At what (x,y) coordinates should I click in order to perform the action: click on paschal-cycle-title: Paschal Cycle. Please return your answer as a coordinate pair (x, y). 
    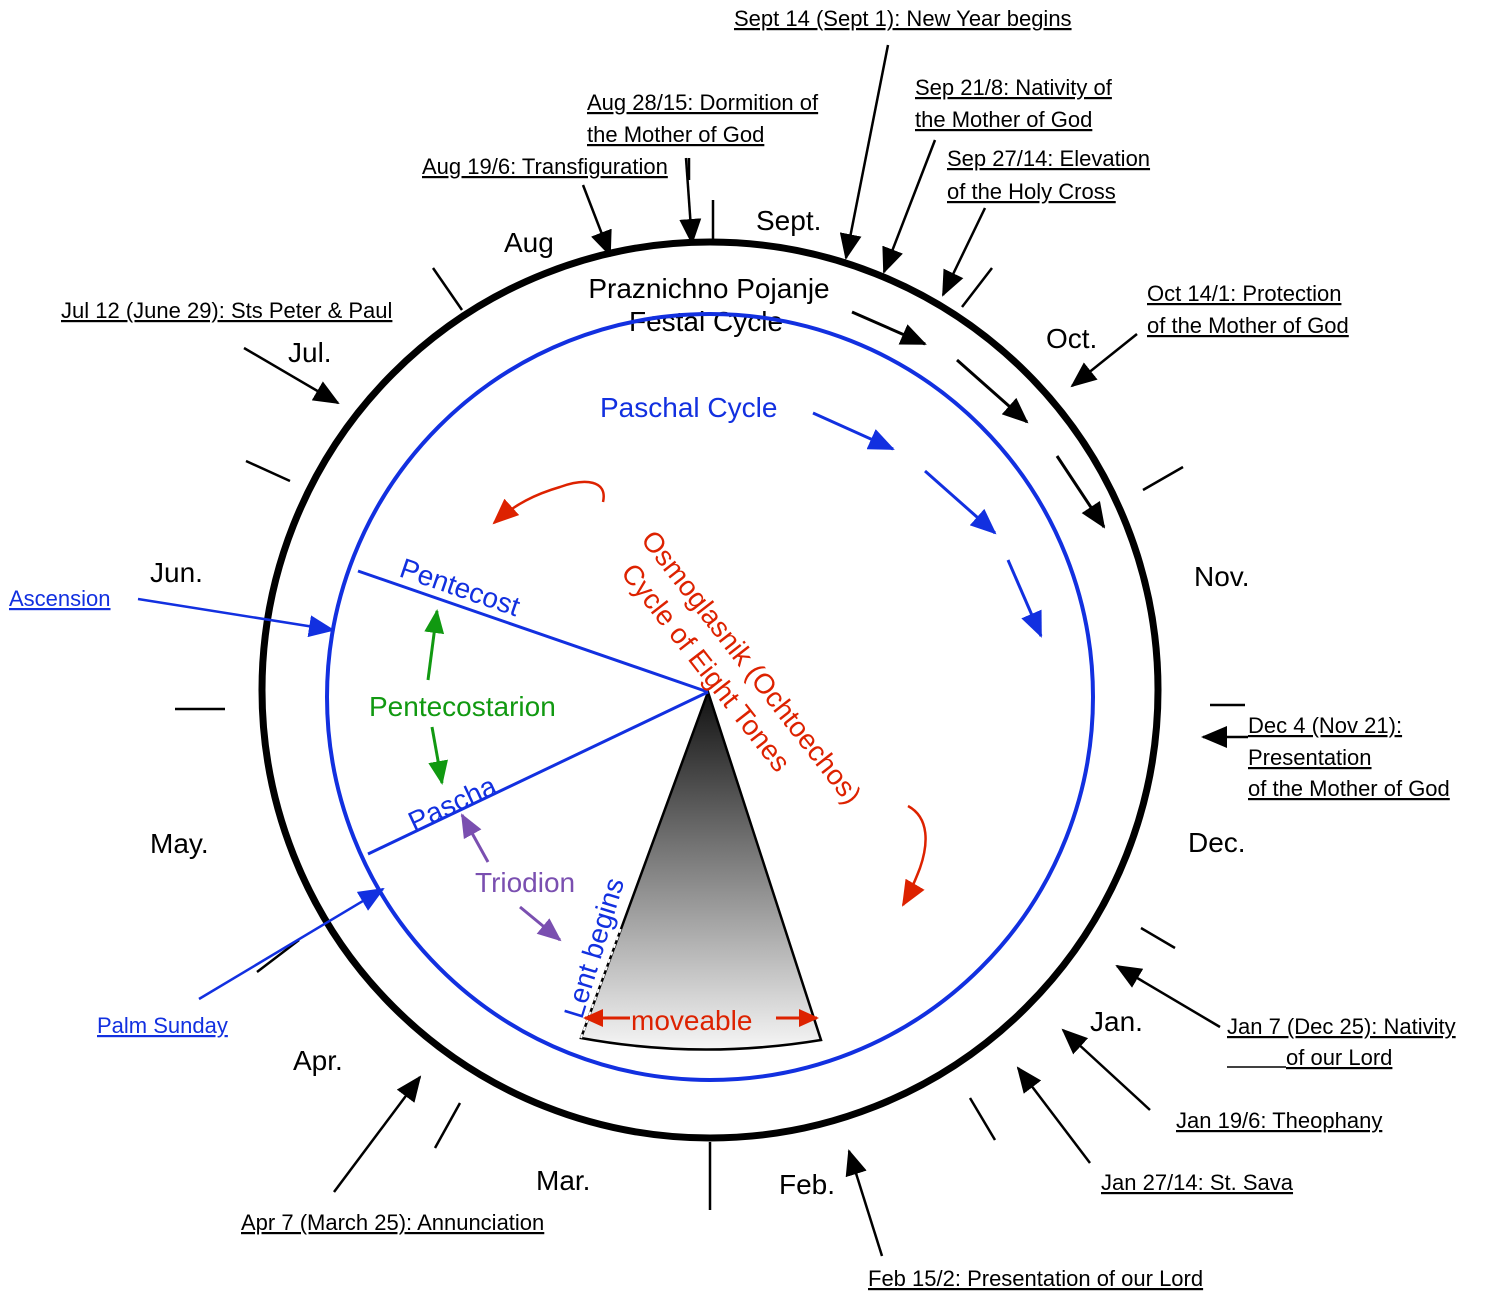
    Looking at the image, I should click on (688, 407).